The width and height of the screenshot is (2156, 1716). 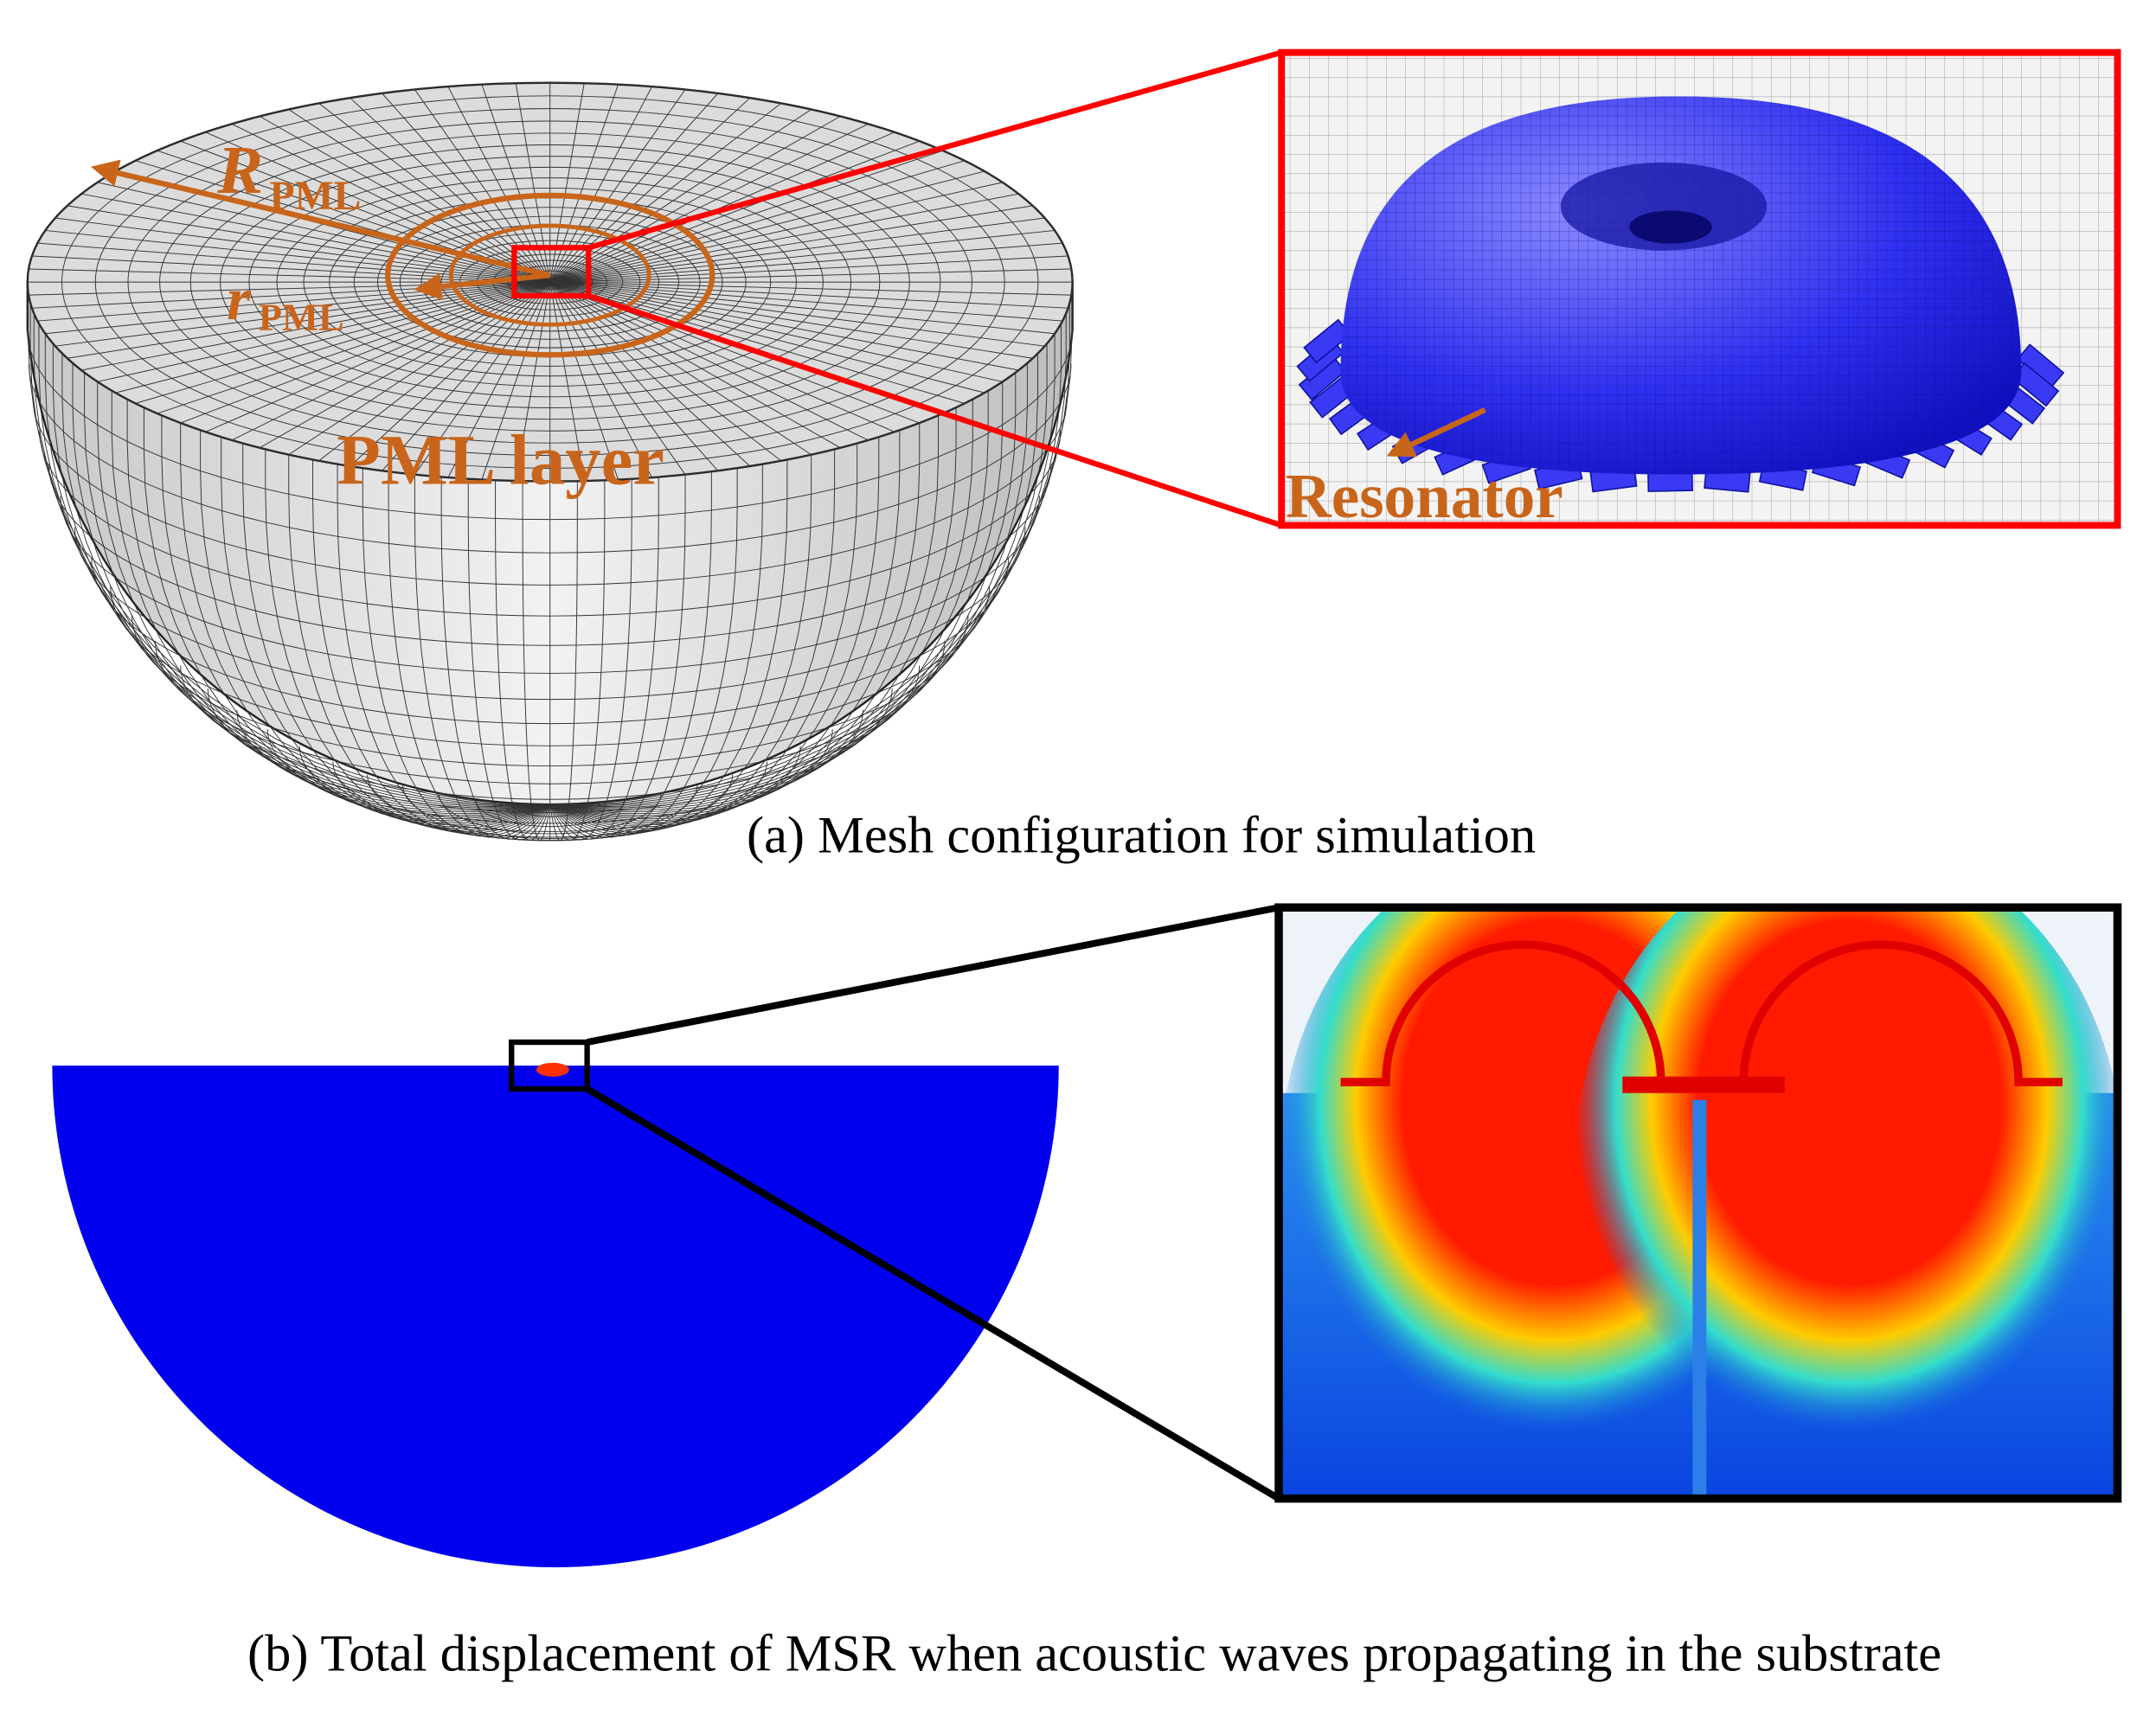 What do you see at coordinates (482, 286) in the screenshot?
I see `r-inner-arrow` at bounding box center [482, 286].